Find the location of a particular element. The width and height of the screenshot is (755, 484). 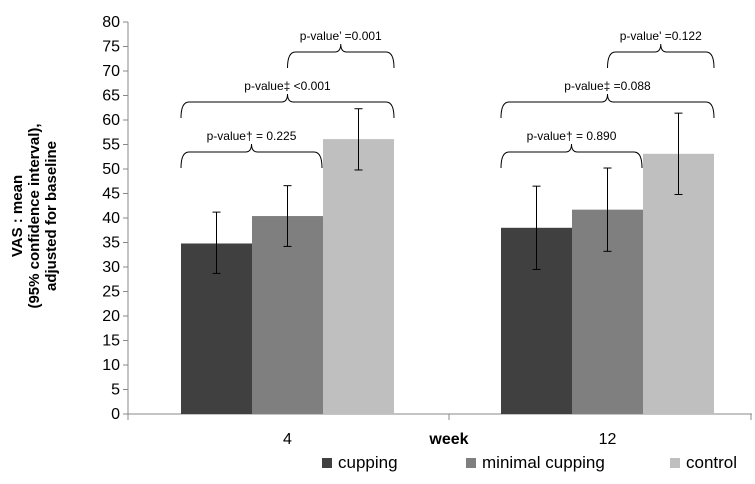

y-tick-label: 35 is located at coordinates (111, 243).